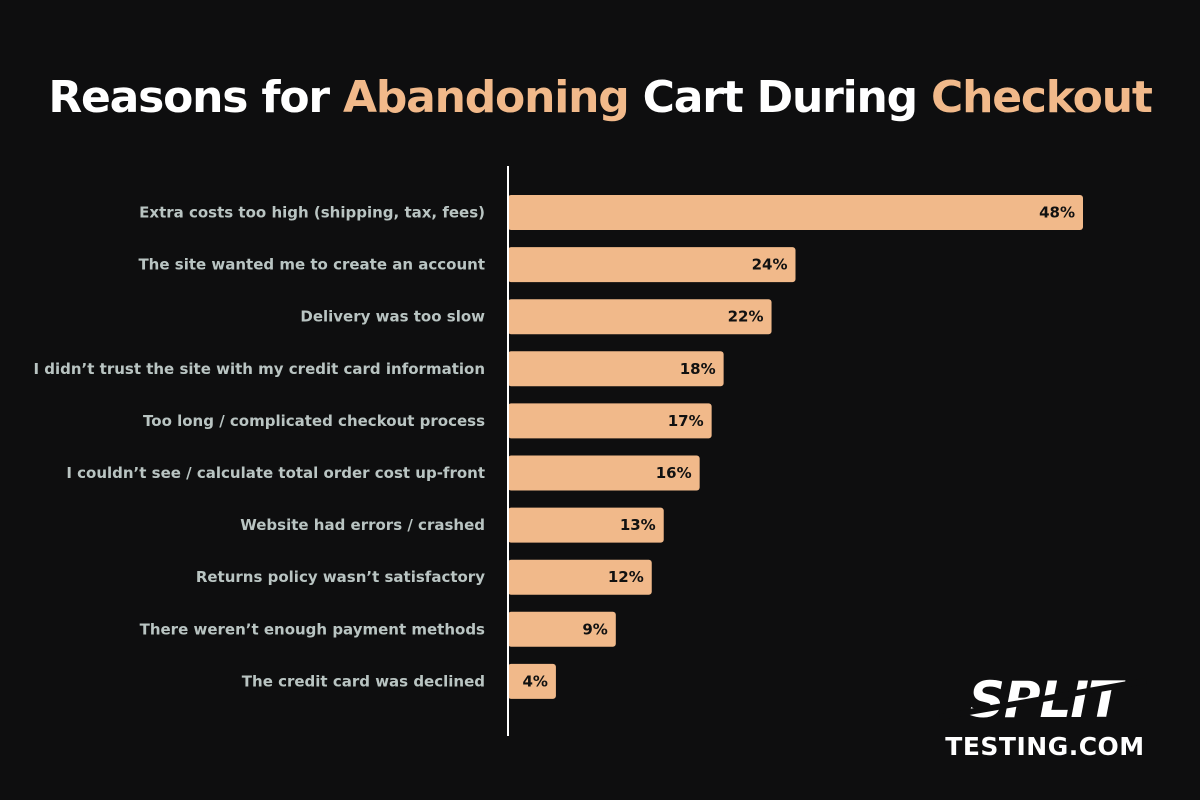 The height and width of the screenshot is (800, 1200). What do you see at coordinates (314, 421) in the screenshot?
I see `category-label-5: Too long / complicated checkout process` at bounding box center [314, 421].